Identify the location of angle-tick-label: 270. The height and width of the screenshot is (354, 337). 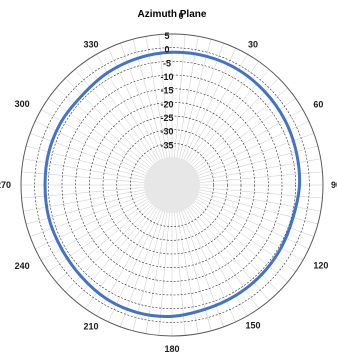
(5, 185).